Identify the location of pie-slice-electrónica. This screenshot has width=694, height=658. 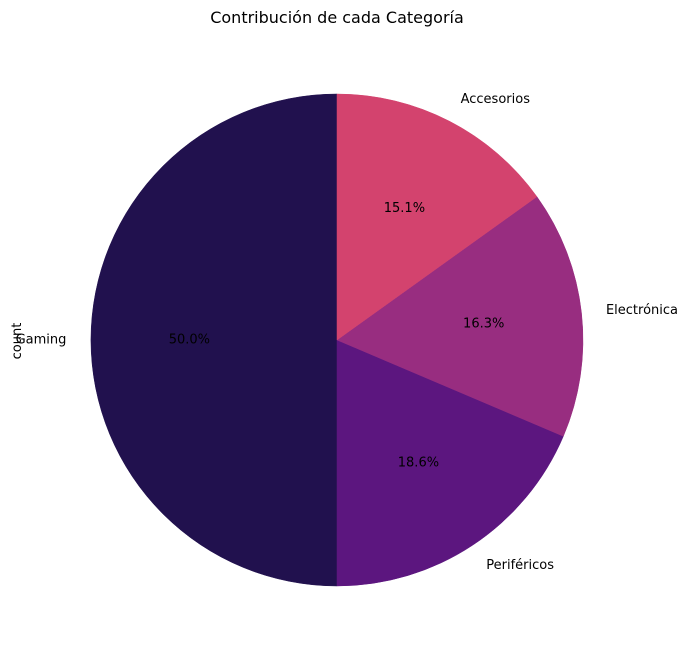
(460, 316).